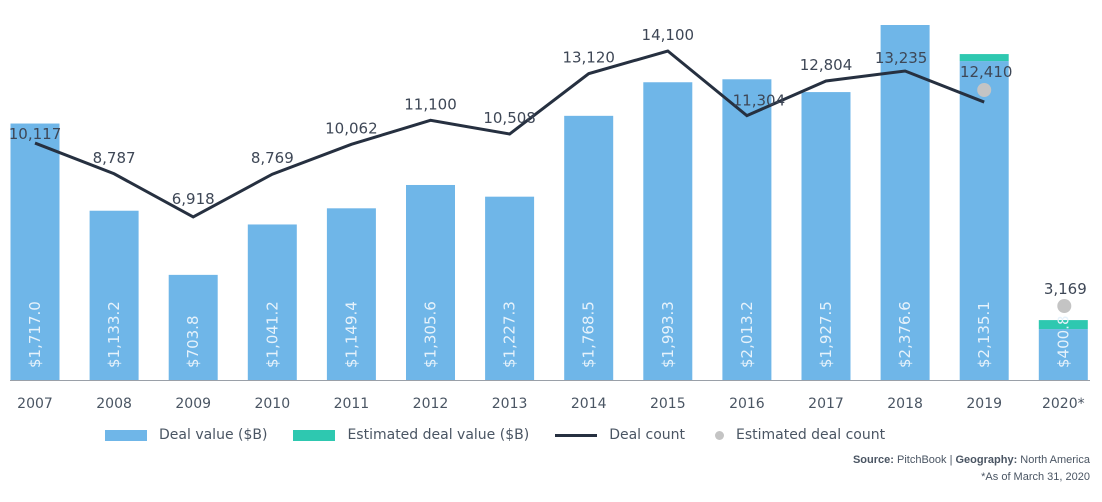  Describe the element at coordinates (126, 435) in the screenshot. I see `deal-value-swatch` at that location.